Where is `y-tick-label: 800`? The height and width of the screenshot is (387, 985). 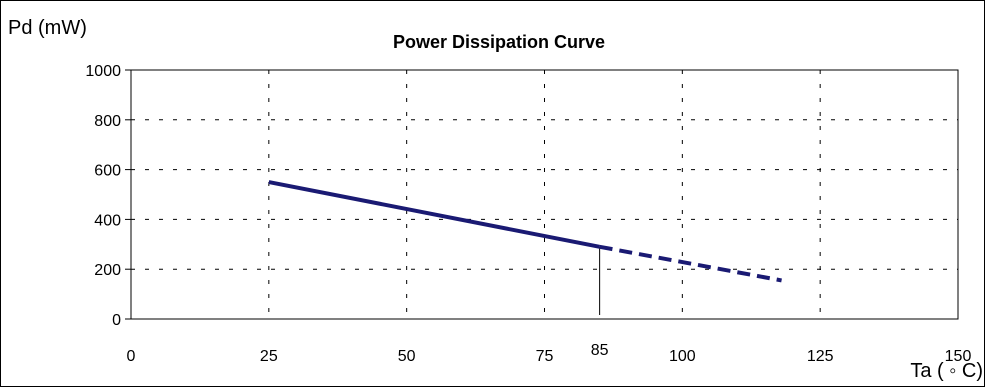 y-tick-label: 800 is located at coordinates (107, 121).